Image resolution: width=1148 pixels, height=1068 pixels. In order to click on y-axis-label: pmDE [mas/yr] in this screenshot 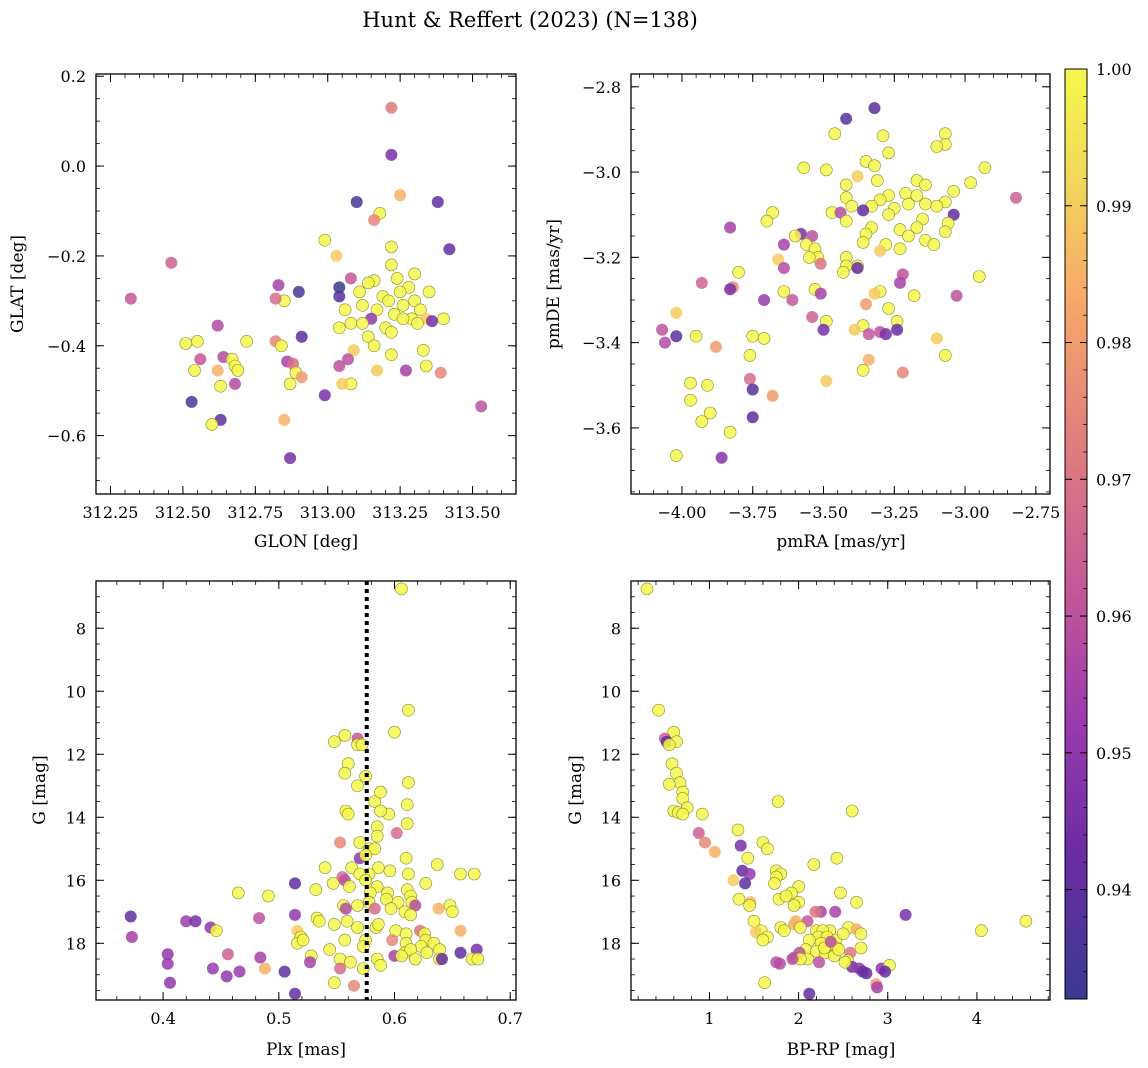, I will do `click(554, 284)`.